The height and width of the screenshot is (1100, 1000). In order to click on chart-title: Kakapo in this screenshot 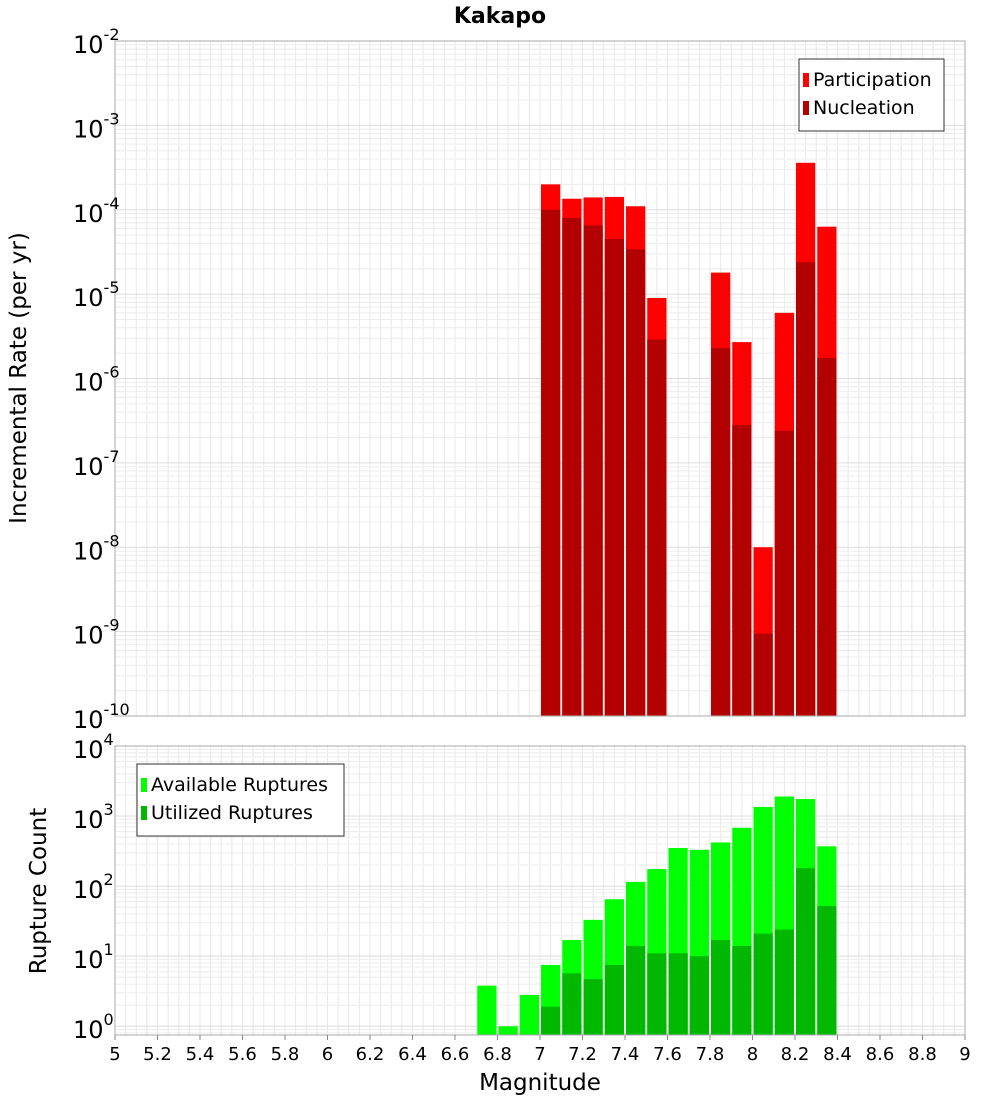, I will do `click(500, 16)`.